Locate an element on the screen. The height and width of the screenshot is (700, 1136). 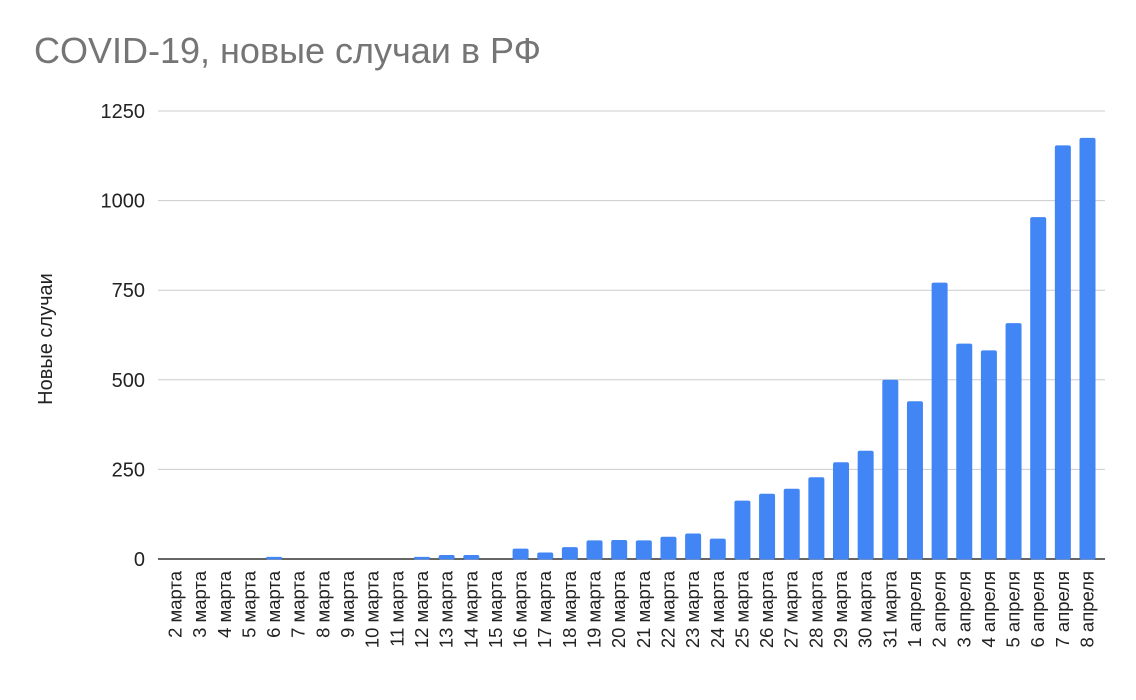
x-tick-label: 11 марта is located at coordinates (396, 608).